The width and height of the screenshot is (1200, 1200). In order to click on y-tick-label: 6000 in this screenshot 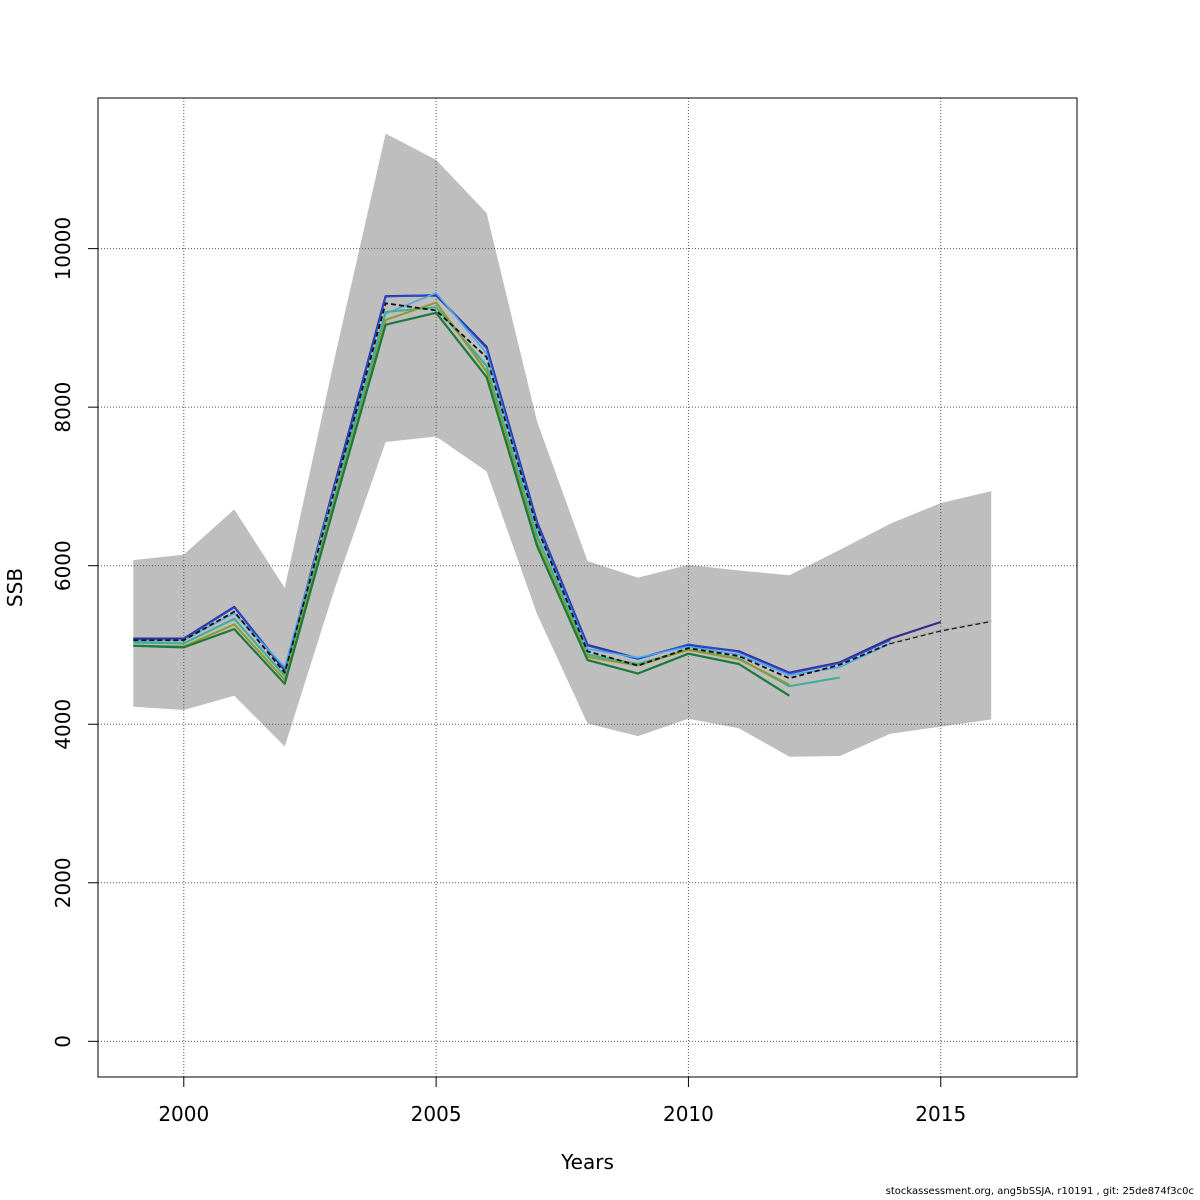, I will do `click(63, 565)`.